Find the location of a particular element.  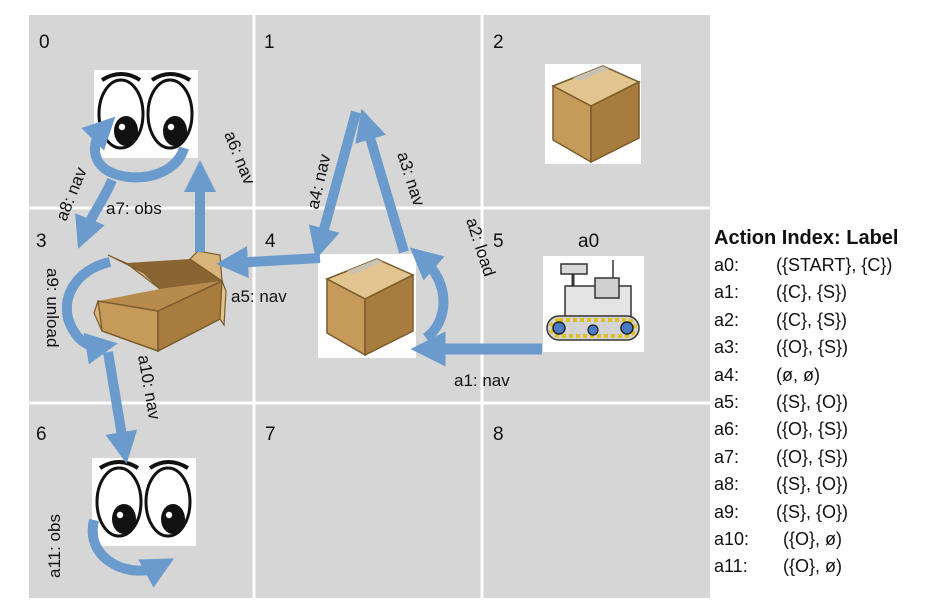

arrow-a10 is located at coordinates (120, 407).